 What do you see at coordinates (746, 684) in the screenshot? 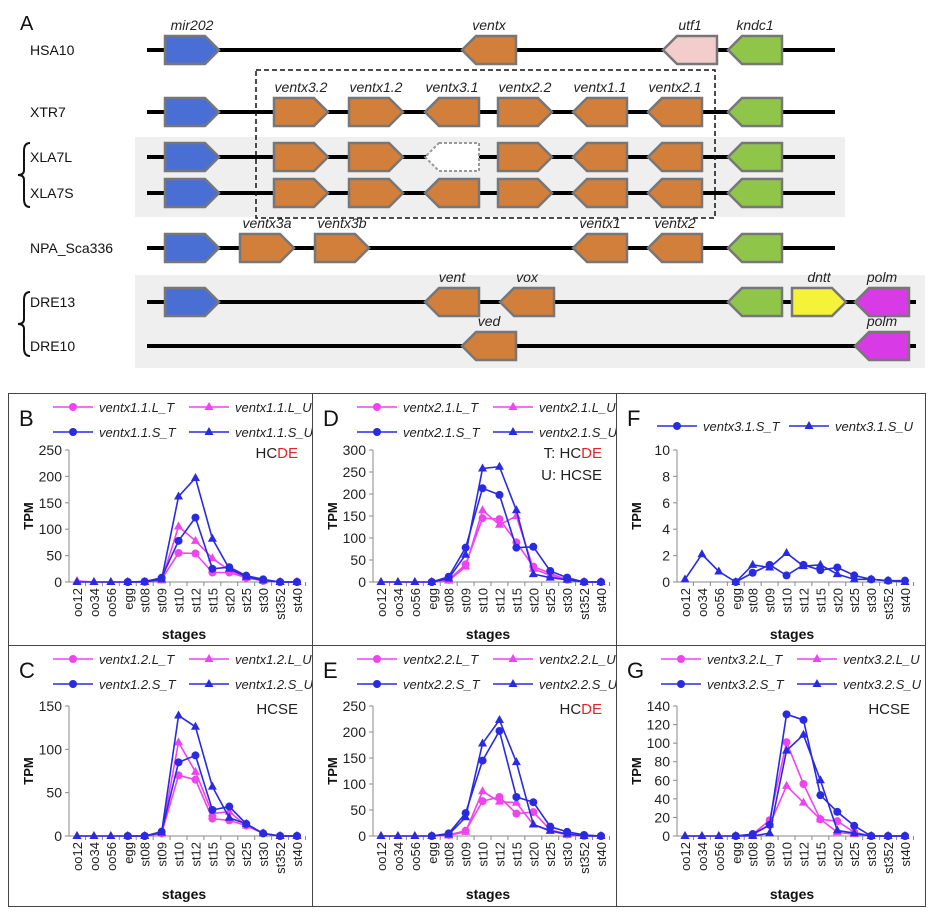
I see `legend-label: ventx3.2.S_T` at bounding box center [746, 684].